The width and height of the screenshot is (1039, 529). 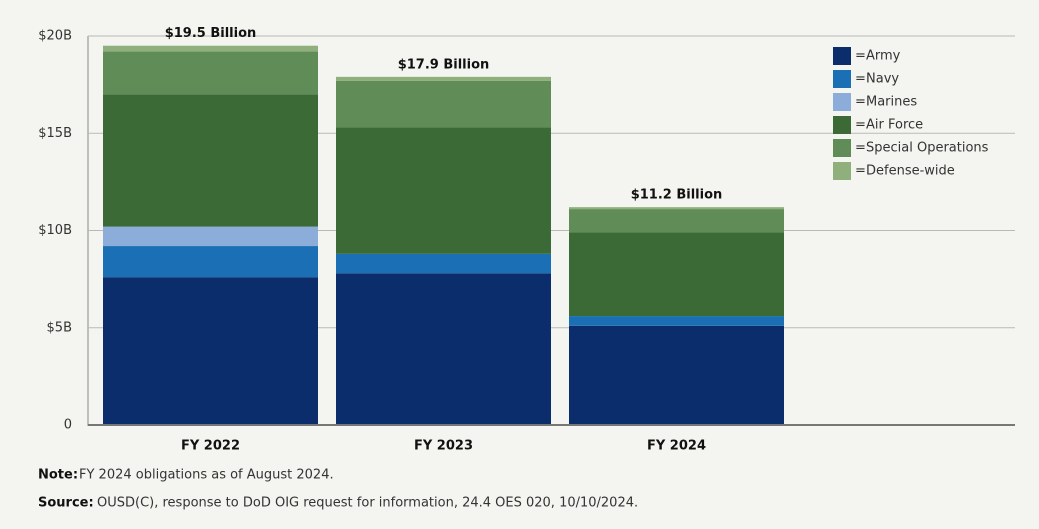 I want to click on legend-label: Army, so click(x=883, y=56).